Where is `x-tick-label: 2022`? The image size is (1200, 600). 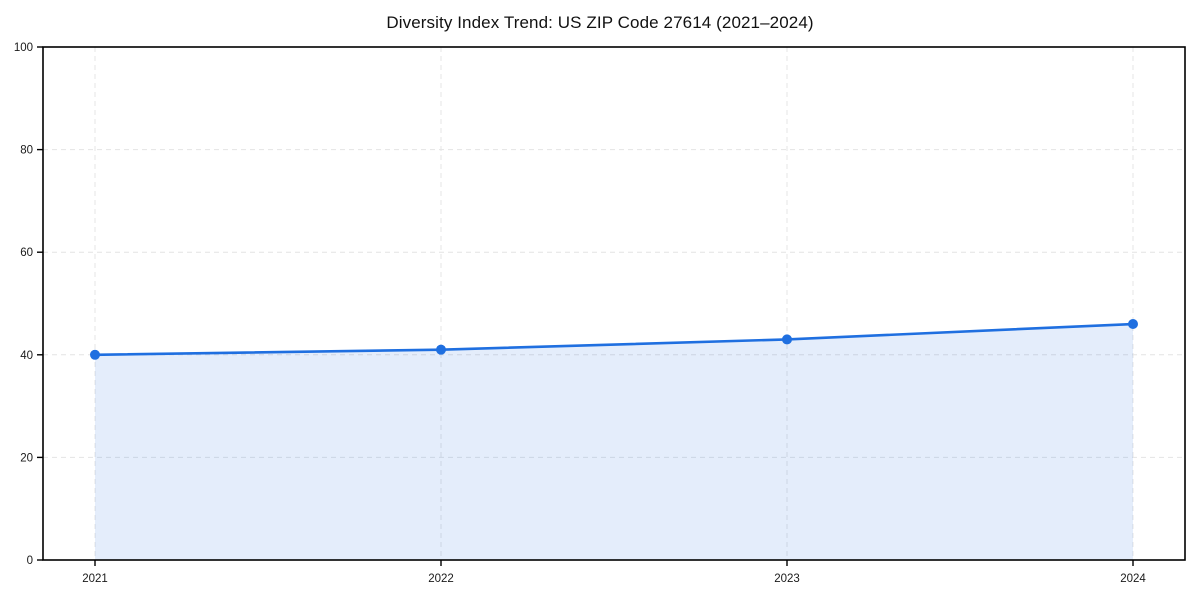
x-tick-label: 2022 is located at coordinates (441, 579).